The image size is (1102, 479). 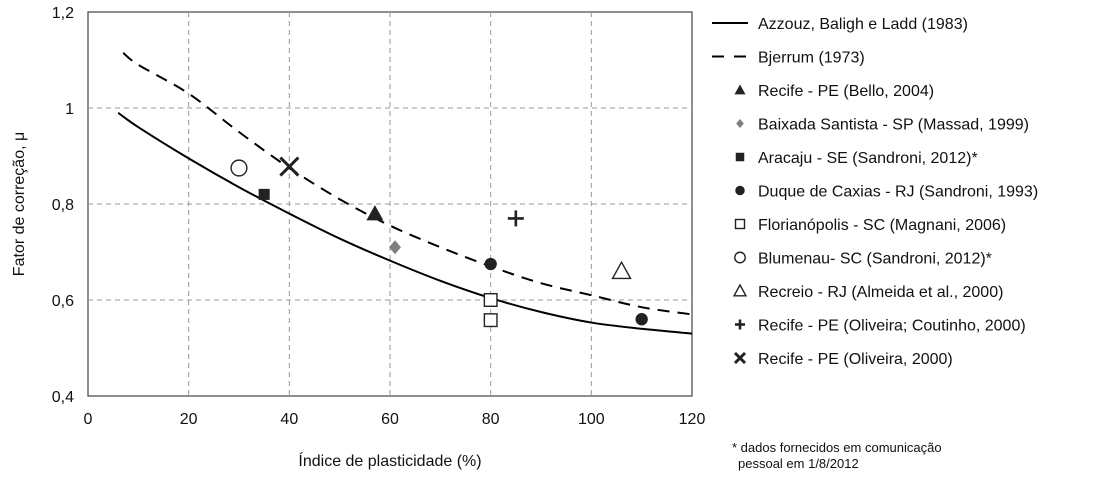 I want to click on x-axis-title: Índice de plasticidade (%), so click(x=389, y=460).